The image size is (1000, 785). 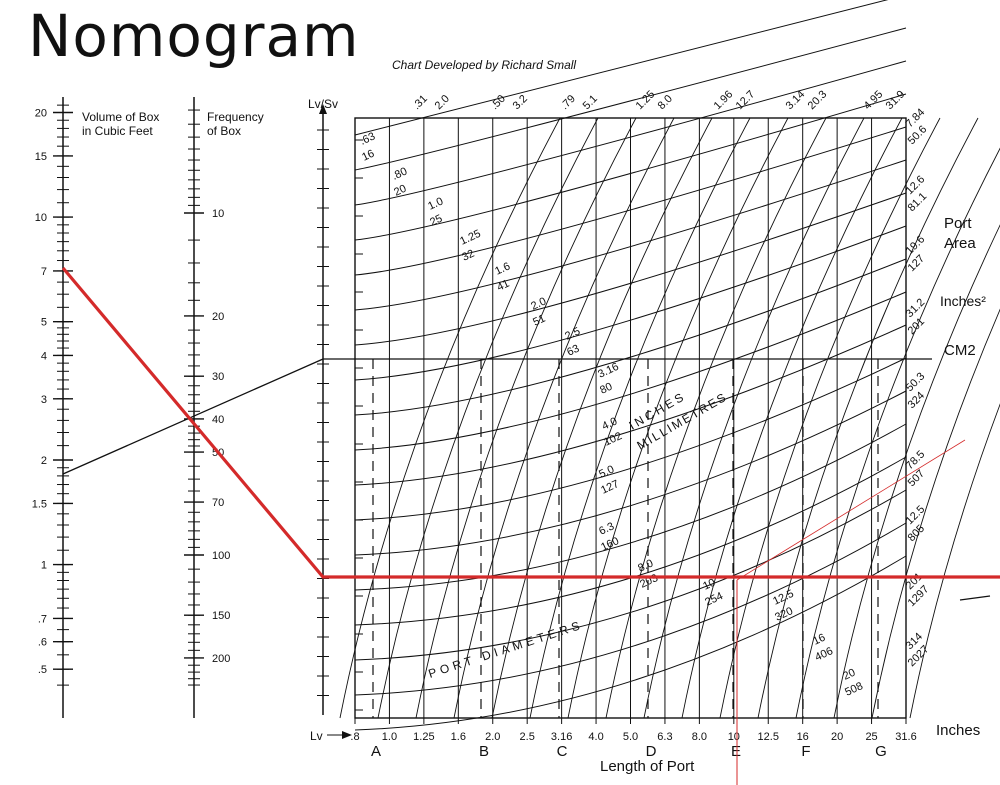 I want to click on frequency-tick-label: 30, so click(x=218, y=377).